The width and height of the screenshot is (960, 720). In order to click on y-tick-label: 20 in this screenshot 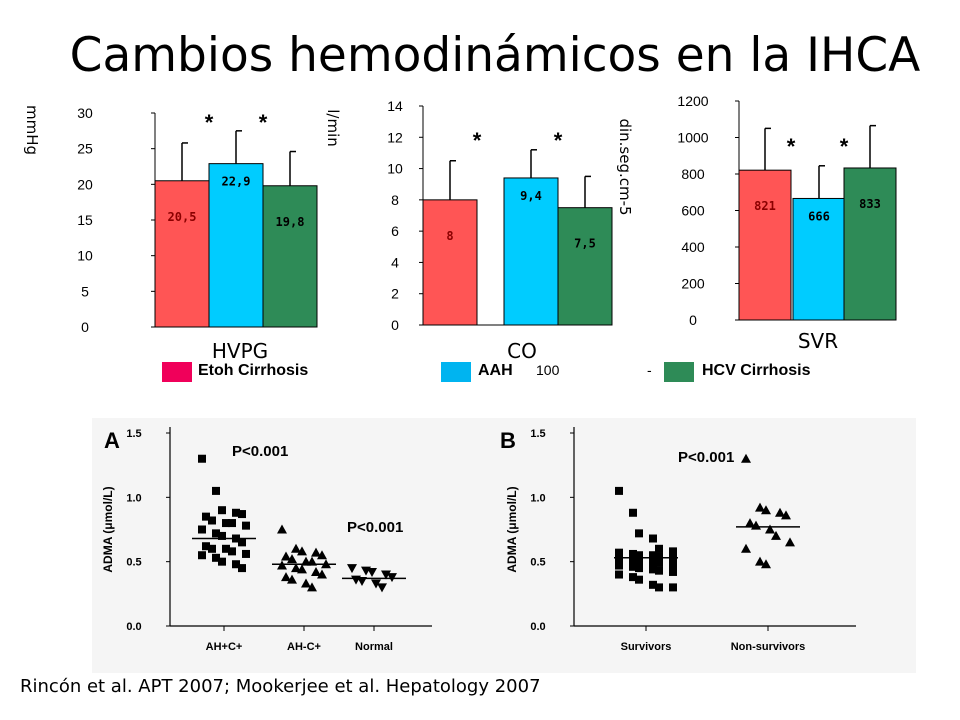, I will do `click(85, 184)`.